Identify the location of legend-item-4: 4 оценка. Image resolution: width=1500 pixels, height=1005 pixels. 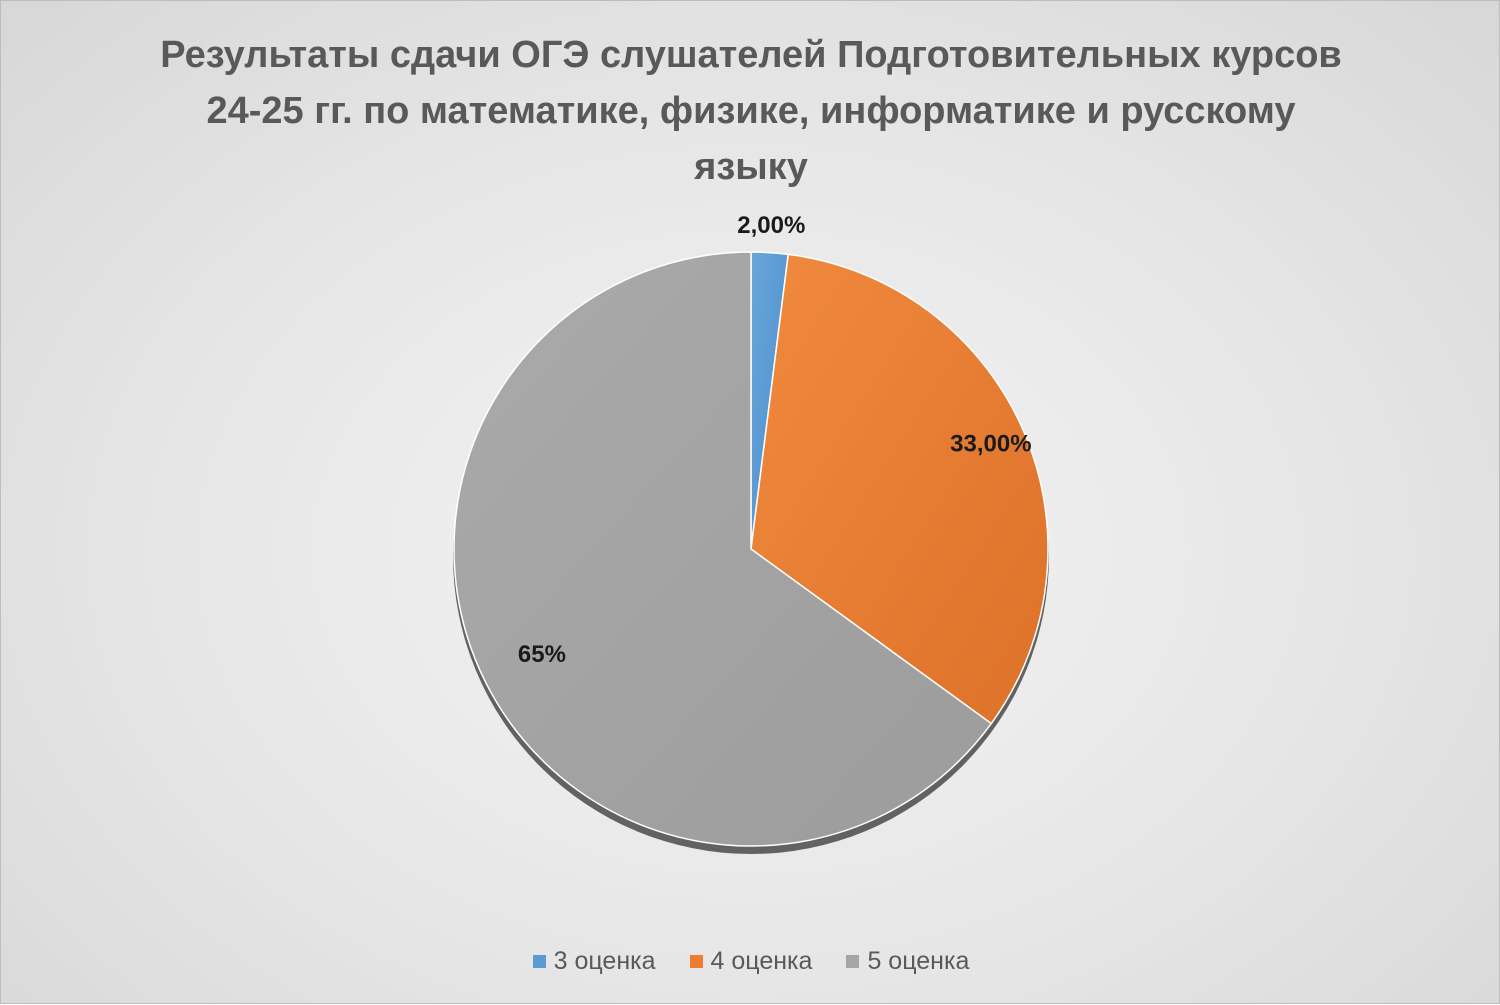
(751, 961).